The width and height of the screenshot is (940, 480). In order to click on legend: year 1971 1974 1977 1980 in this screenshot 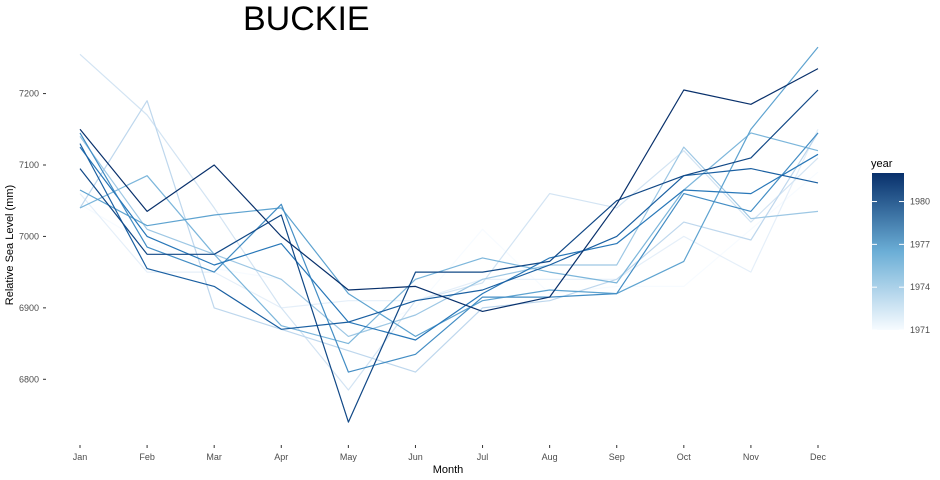, I will do `click(900, 246)`.